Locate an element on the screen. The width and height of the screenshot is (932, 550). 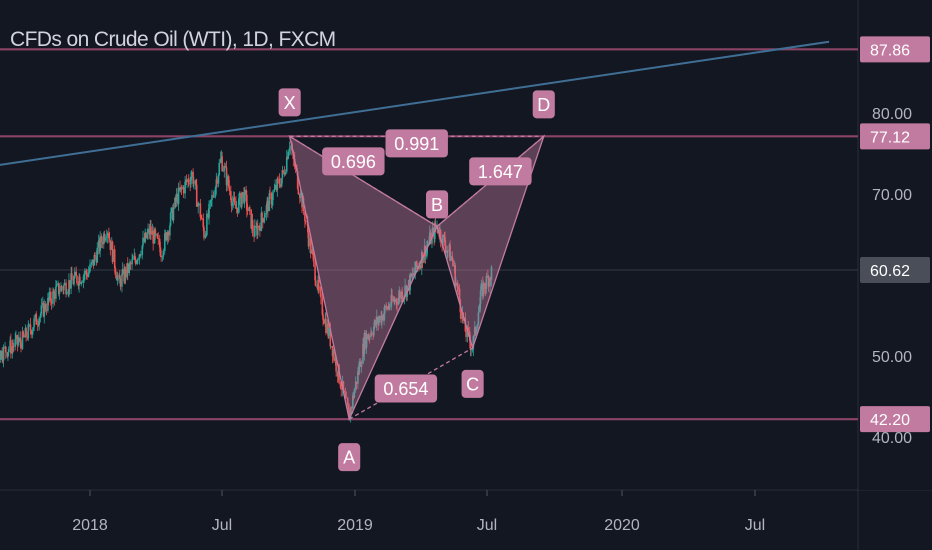
pattern-point-b-bg is located at coordinates (437, 204).